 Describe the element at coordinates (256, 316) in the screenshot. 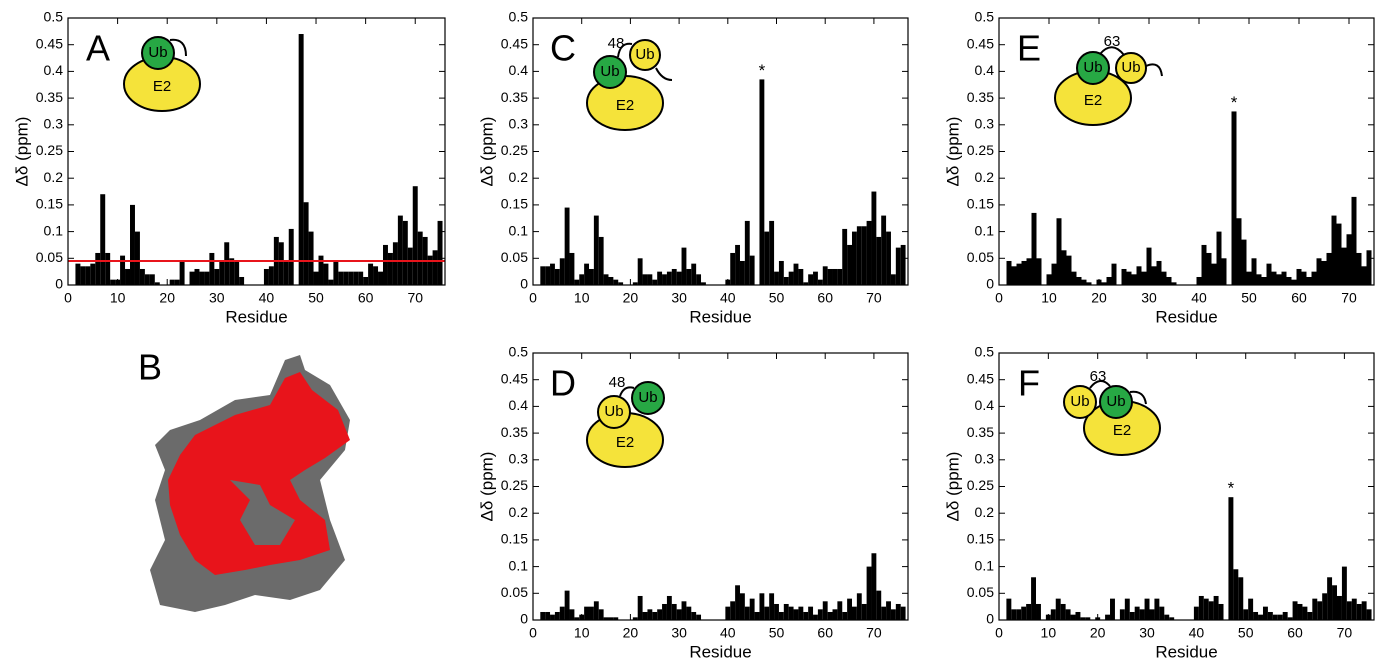

I see `x-axis-label: Residue` at that location.